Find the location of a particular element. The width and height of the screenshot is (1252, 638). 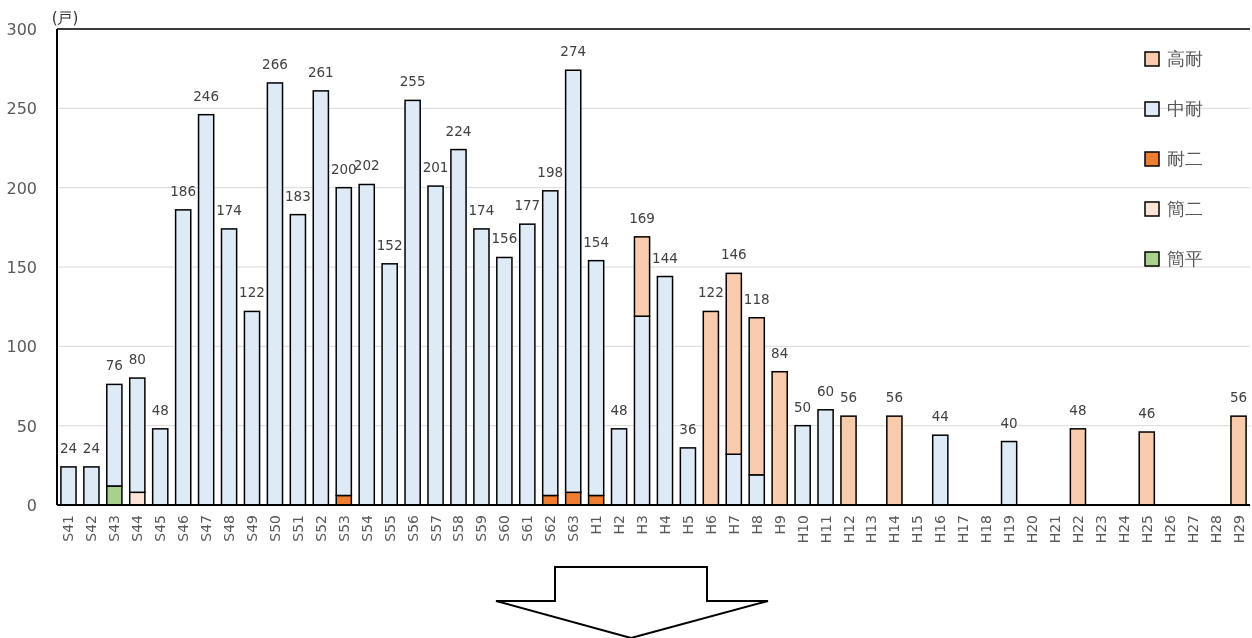

x-tick-label: H6 is located at coordinates (710, 524).